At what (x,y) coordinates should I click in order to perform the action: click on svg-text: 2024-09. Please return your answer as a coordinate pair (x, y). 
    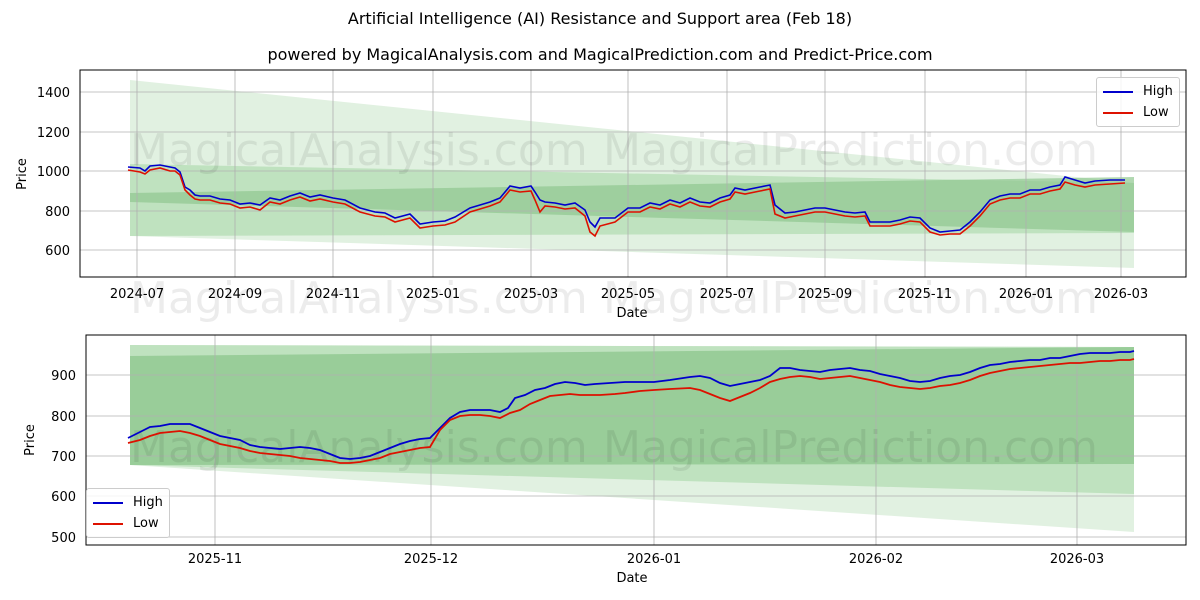
    Looking at the image, I should click on (235, 294).